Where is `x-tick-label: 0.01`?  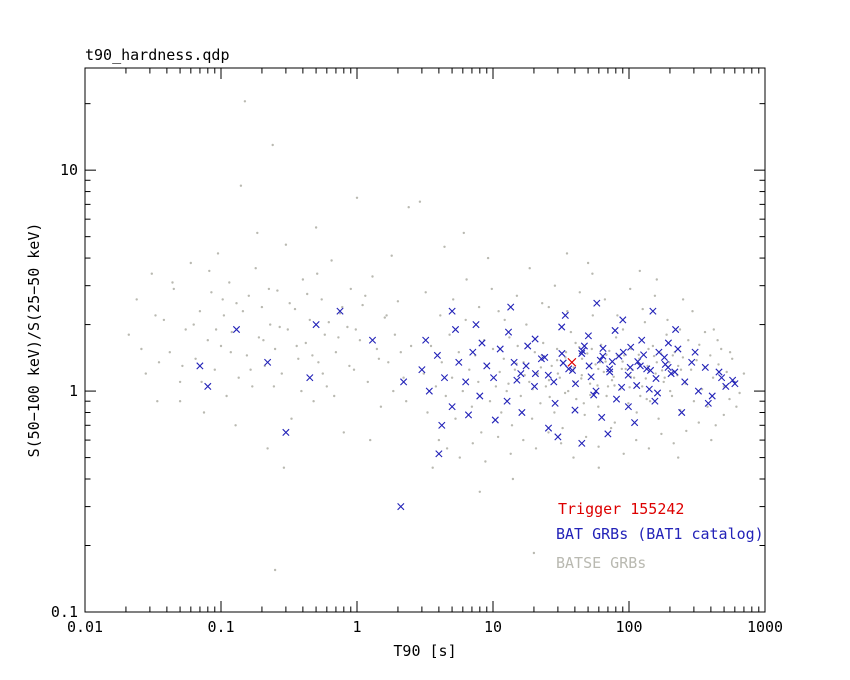 x-tick-label: 0.01 is located at coordinates (85, 627).